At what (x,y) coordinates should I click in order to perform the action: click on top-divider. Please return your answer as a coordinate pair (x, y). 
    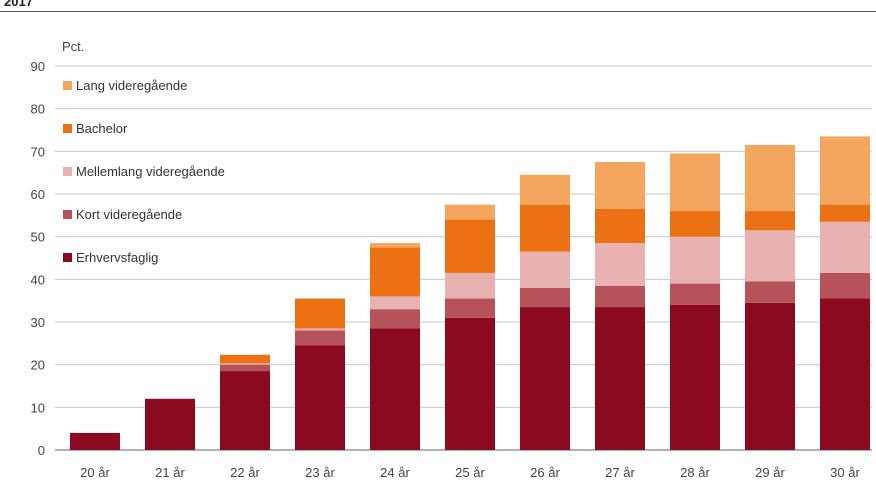
    Looking at the image, I should click on (438, 11).